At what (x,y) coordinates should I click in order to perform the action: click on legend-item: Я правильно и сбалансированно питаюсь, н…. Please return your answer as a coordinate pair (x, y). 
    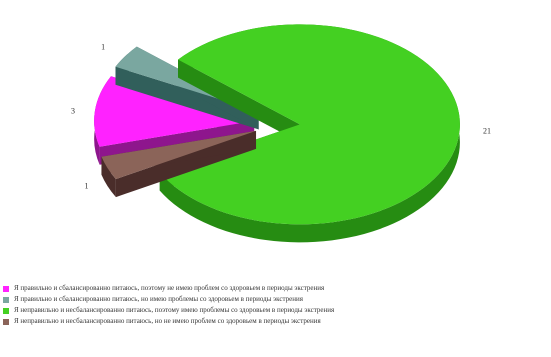
    Looking at the image, I should click on (275, 299).